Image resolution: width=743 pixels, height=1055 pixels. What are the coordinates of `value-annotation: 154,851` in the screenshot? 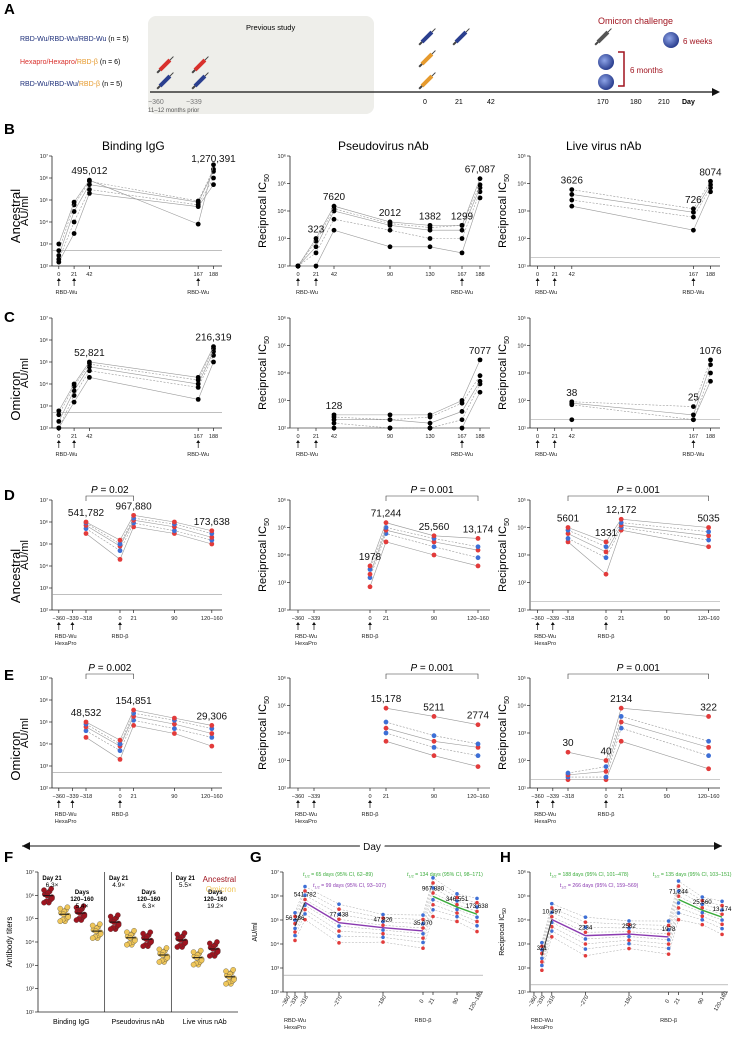 It's located at (134, 701).